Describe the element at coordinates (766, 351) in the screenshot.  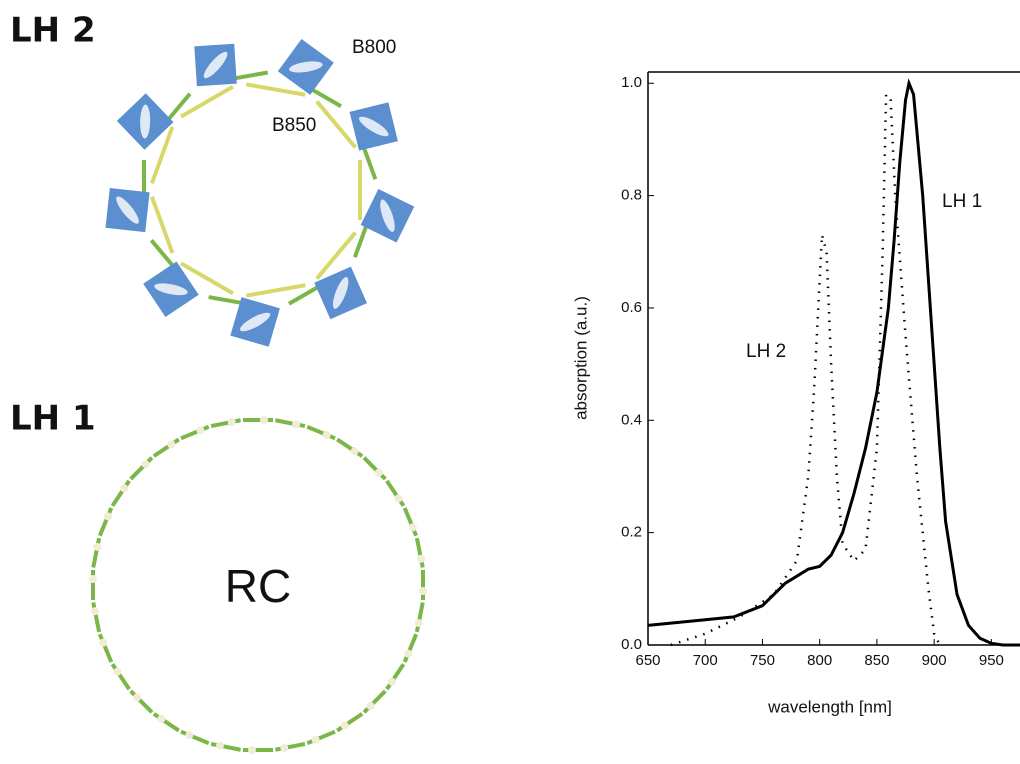
I see `series-label: LH 2` at that location.